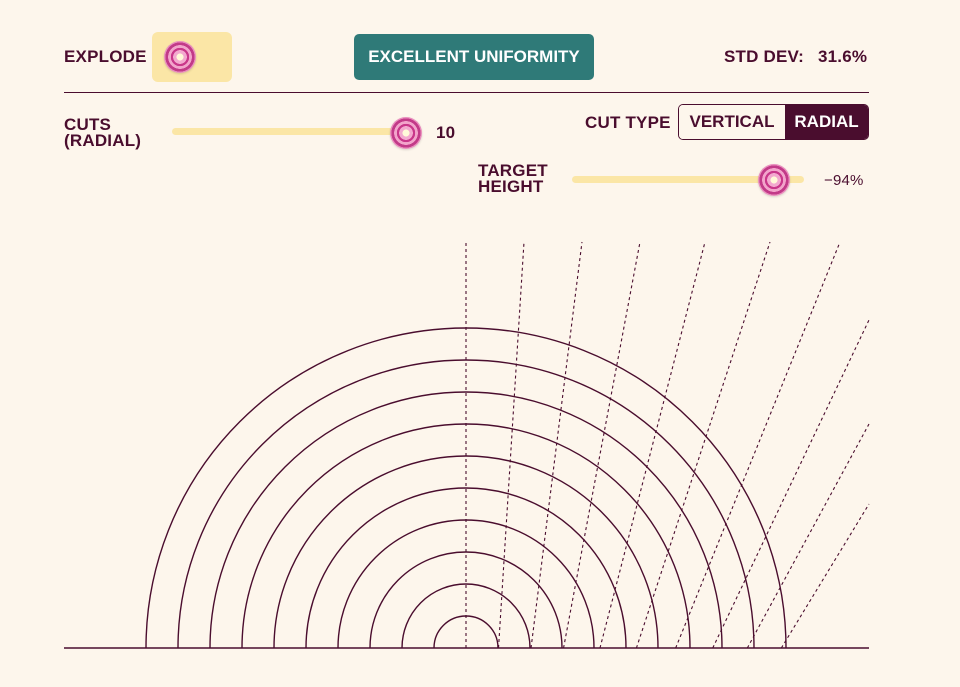 This screenshot has height=687, width=960. I want to click on std-dev-value: 31.6%, so click(843, 56).